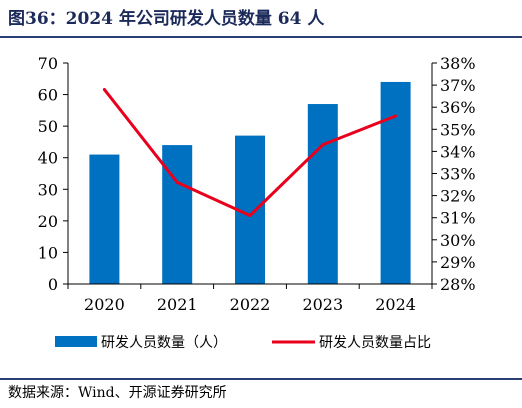 The width and height of the screenshot is (522, 408). I want to click on right-tick-label: 32%, so click(458, 196).